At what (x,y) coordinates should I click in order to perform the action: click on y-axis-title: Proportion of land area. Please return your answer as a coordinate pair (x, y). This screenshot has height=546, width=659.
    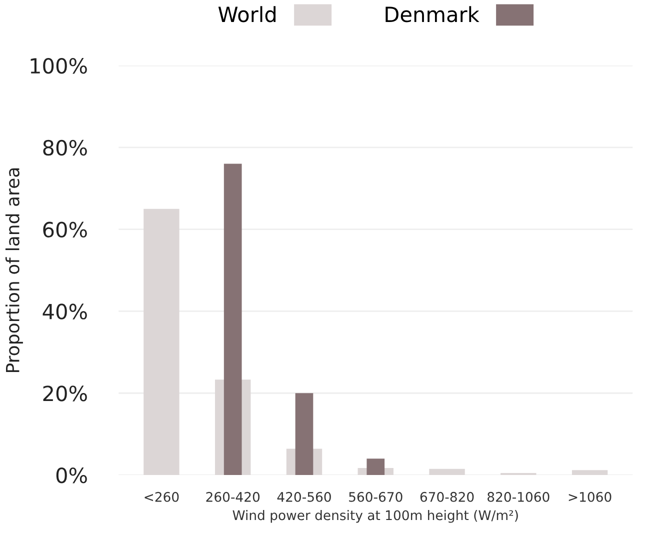
    Looking at the image, I should click on (14, 270).